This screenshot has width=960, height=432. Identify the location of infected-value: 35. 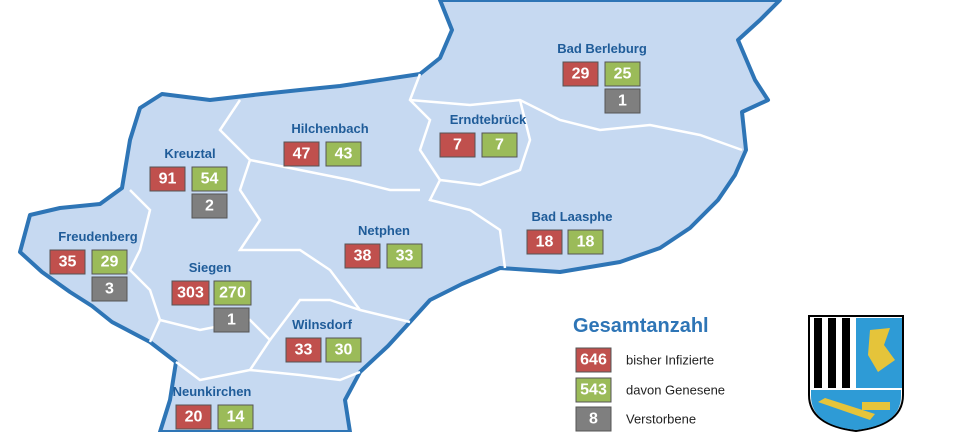
(68, 262).